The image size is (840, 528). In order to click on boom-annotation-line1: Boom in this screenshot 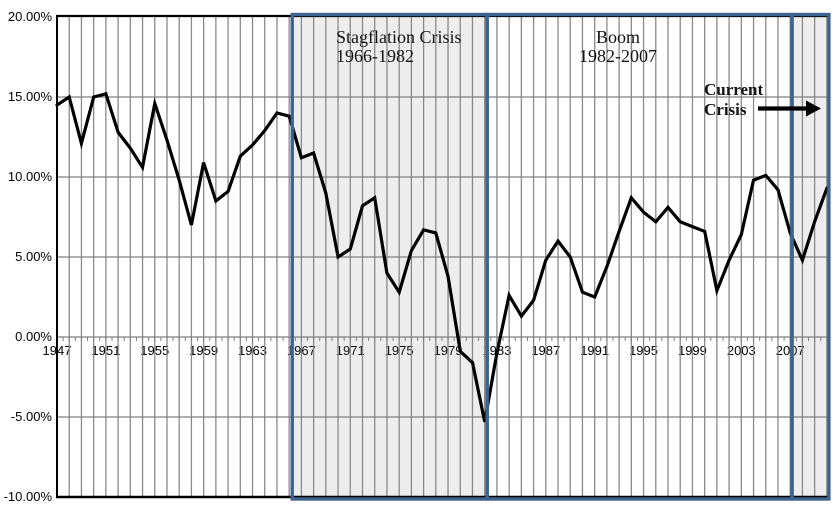, I will do `click(617, 37)`.